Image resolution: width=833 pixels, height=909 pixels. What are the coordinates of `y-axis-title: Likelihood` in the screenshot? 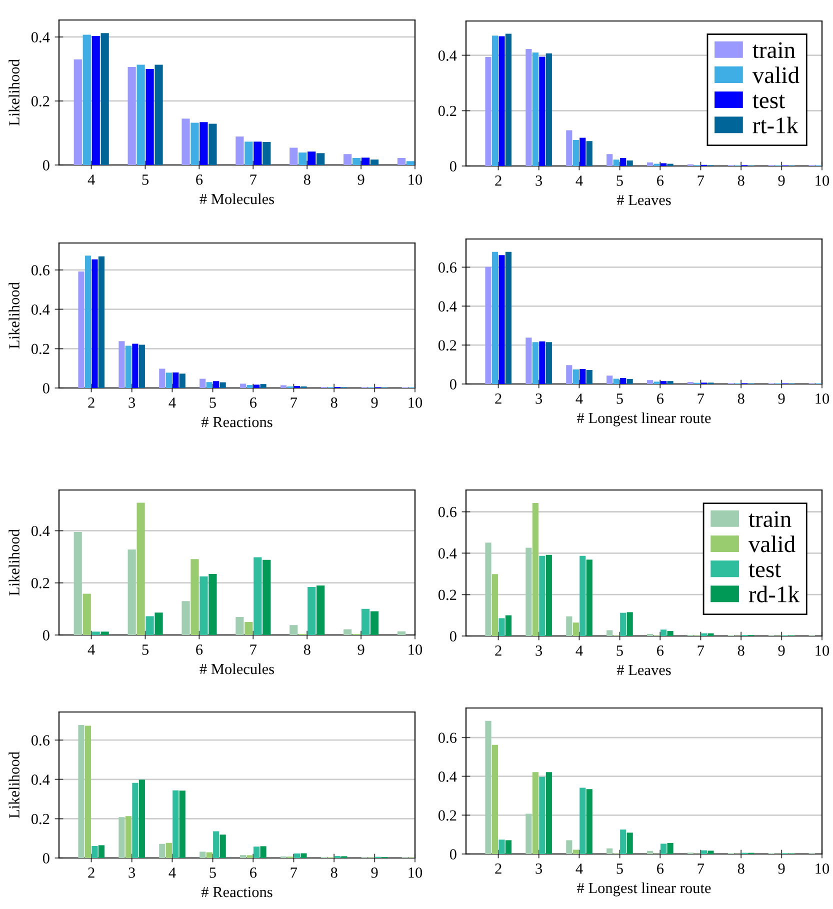 It's located at (14, 315).